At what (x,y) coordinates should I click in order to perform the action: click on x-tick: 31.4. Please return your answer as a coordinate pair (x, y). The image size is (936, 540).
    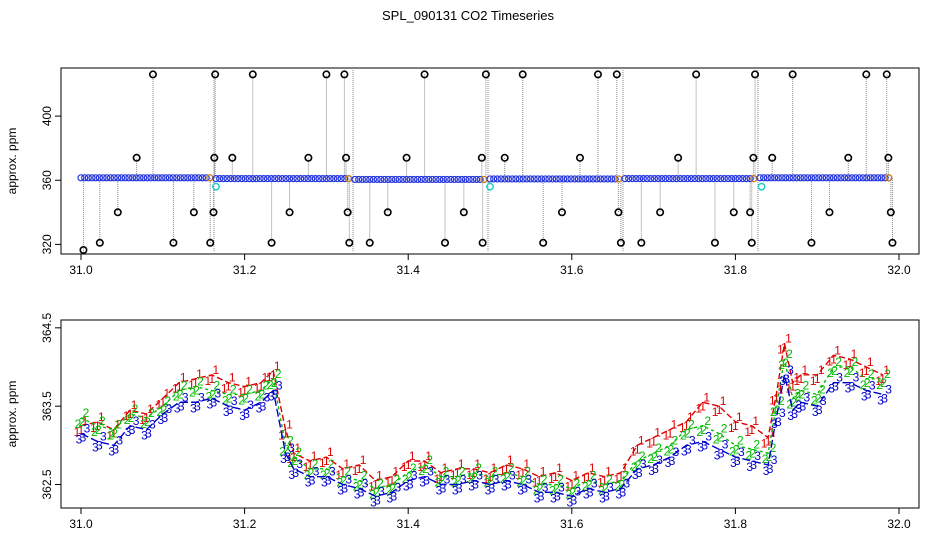
    Looking at the image, I should click on (408, 265).